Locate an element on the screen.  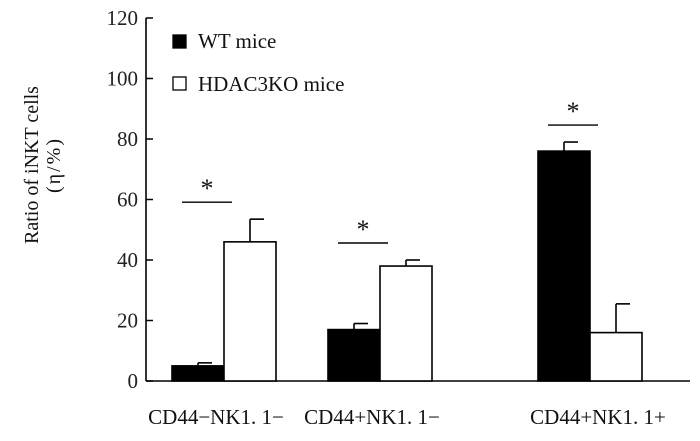
y-tick-label: 80 is located at coordinates (127, 139).